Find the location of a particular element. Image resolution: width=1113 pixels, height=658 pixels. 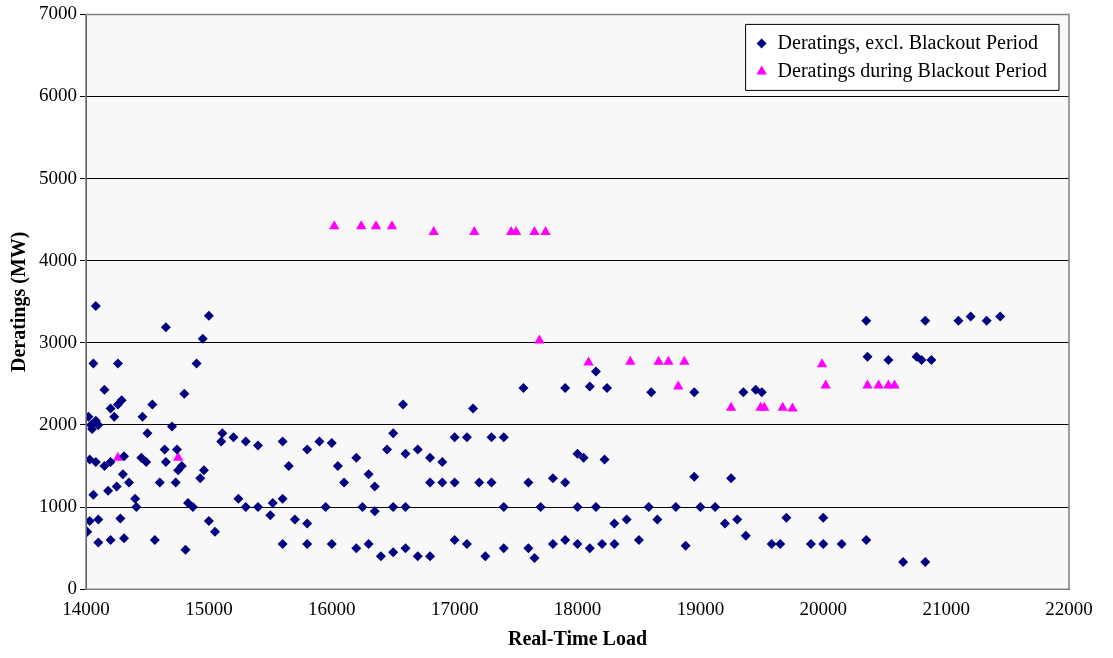

x-axis-title: Real-Time Load is located at coordinates (577, 638).